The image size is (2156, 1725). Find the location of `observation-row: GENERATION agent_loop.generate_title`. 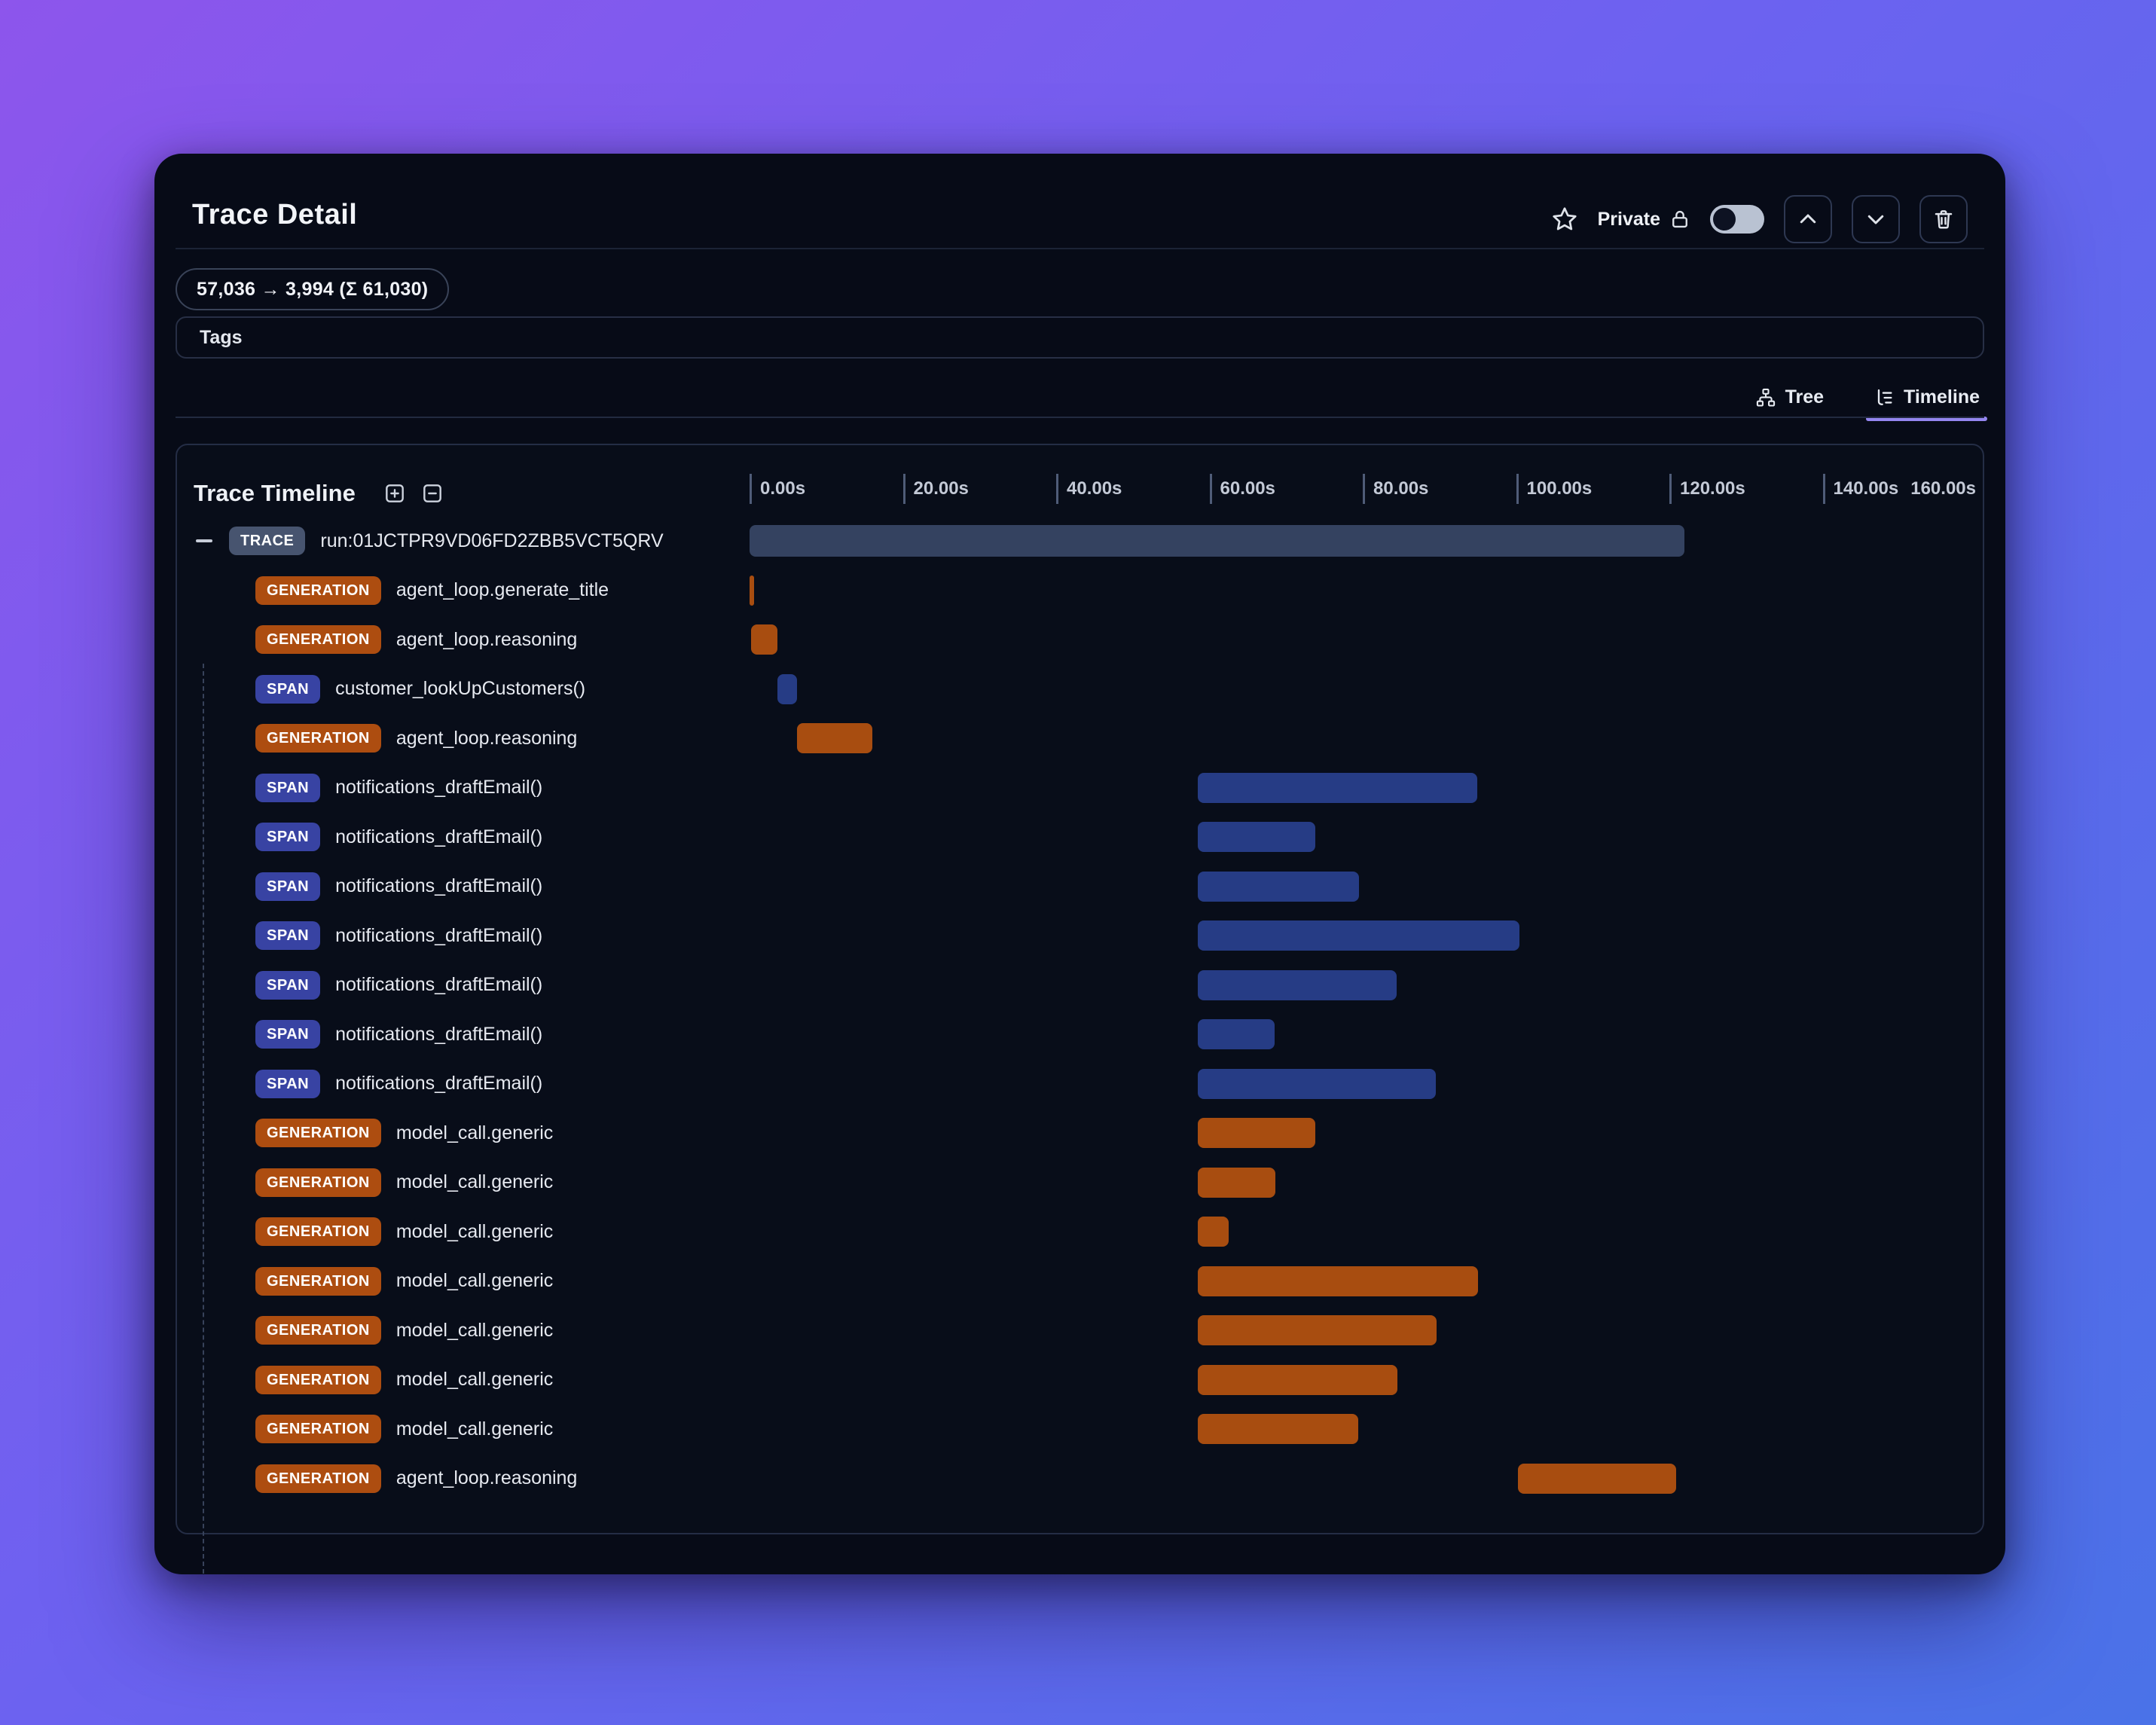

observation-row: GENERATION agent_loop.generate_title is located at coordinates (1080, 591).